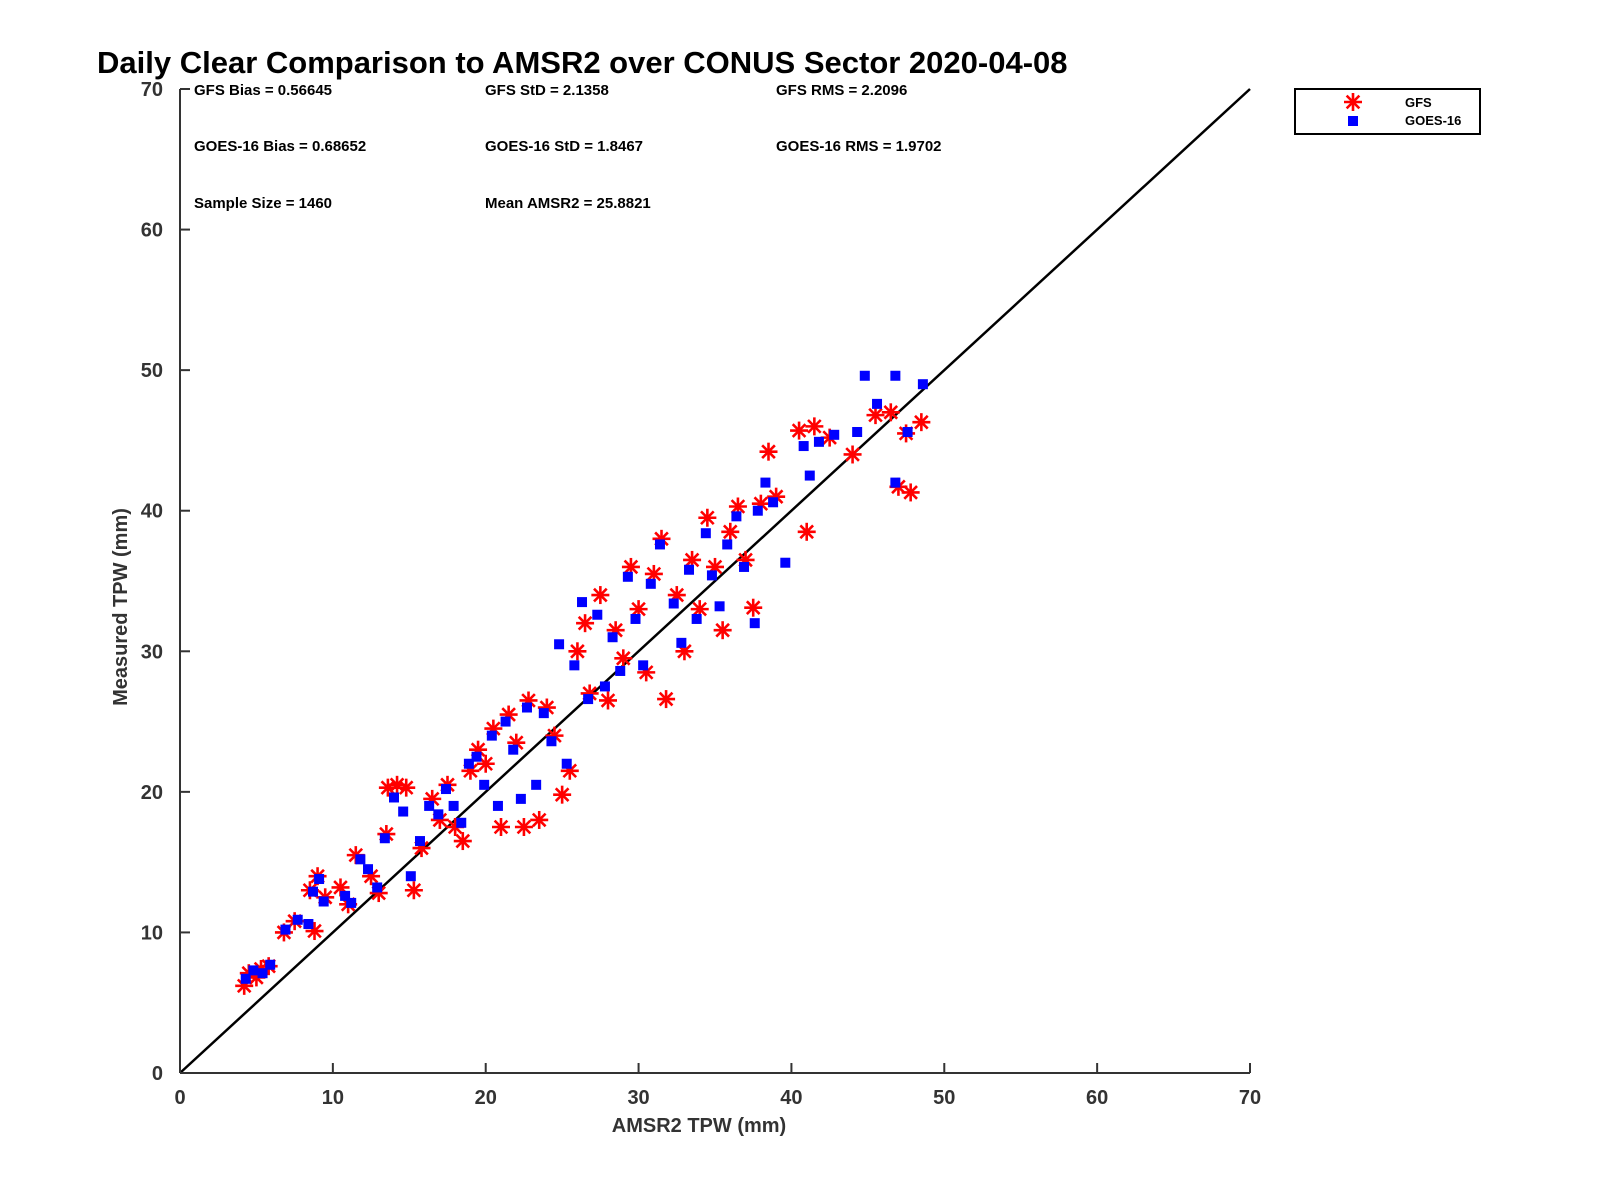 This screenshot has width=1600, height=1200. What do you see at coordinates (638, 1098) in the screenshot?
I see `x-tick-label: 30` at bounding box center [638, 1098].